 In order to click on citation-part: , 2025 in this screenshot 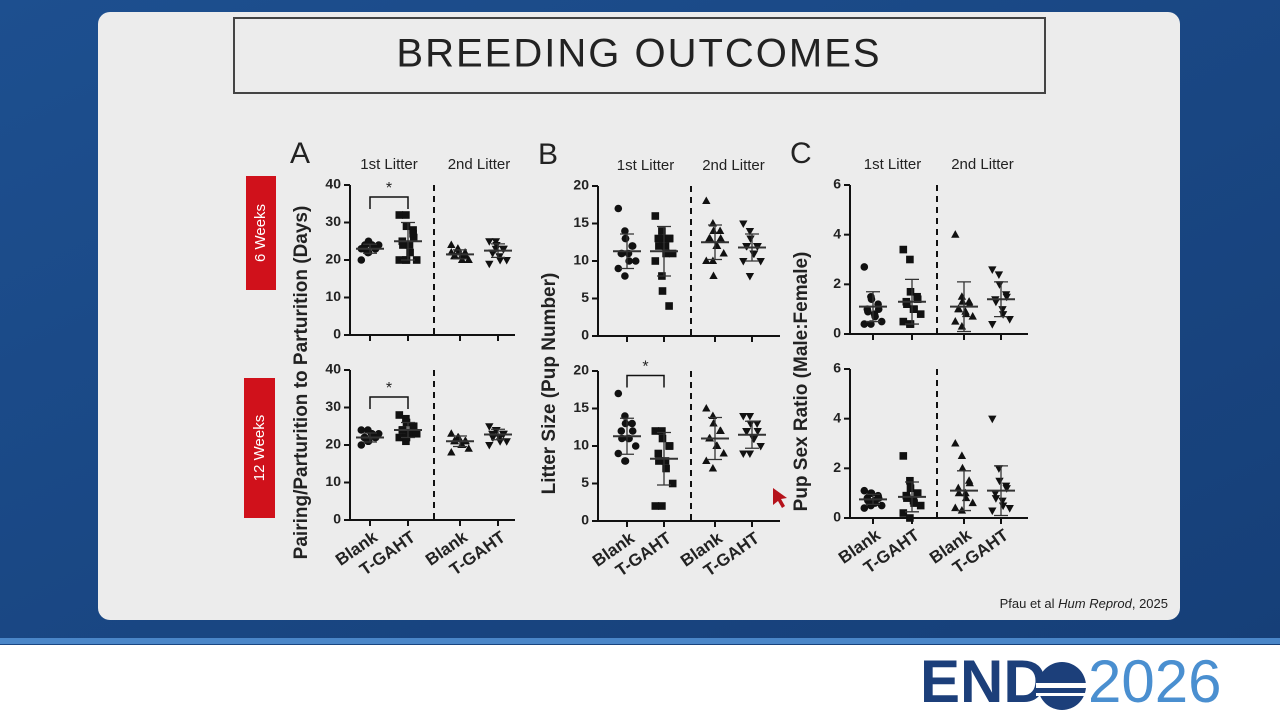, I will do `click(1150, 603)`.